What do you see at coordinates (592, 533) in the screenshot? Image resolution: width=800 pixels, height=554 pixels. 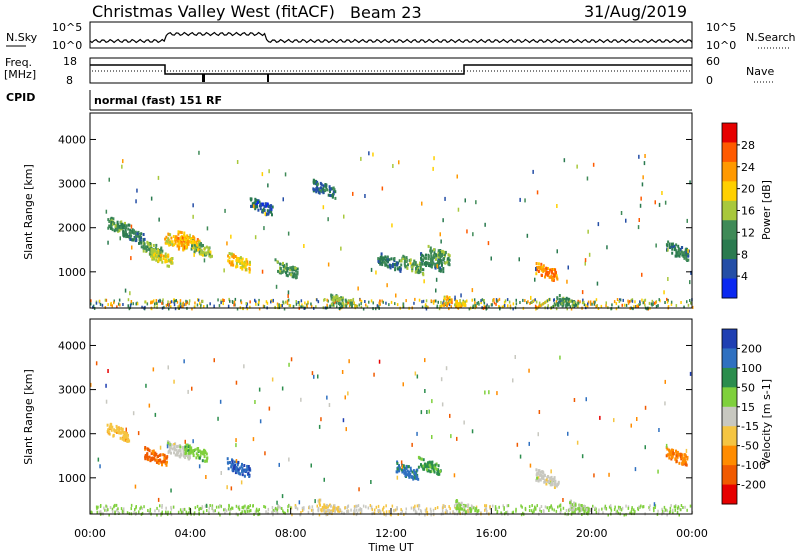 I see `x-tick-label: 20:00` at bounding box center [592, 533].